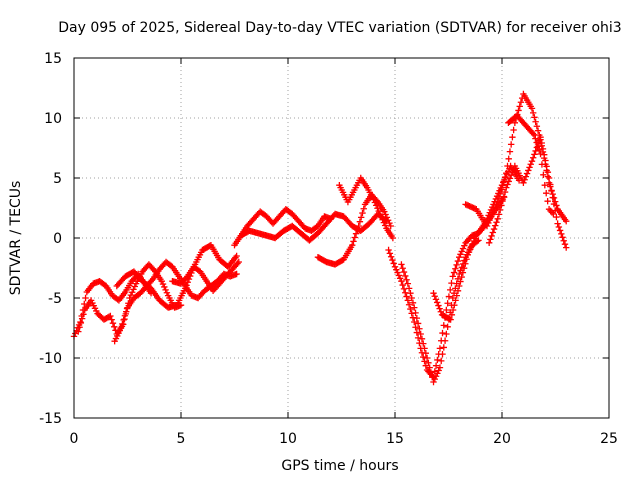 The height and width of the screenshot is (480, 640). I want to click on y-tick-label: 15, so click(53, 59).